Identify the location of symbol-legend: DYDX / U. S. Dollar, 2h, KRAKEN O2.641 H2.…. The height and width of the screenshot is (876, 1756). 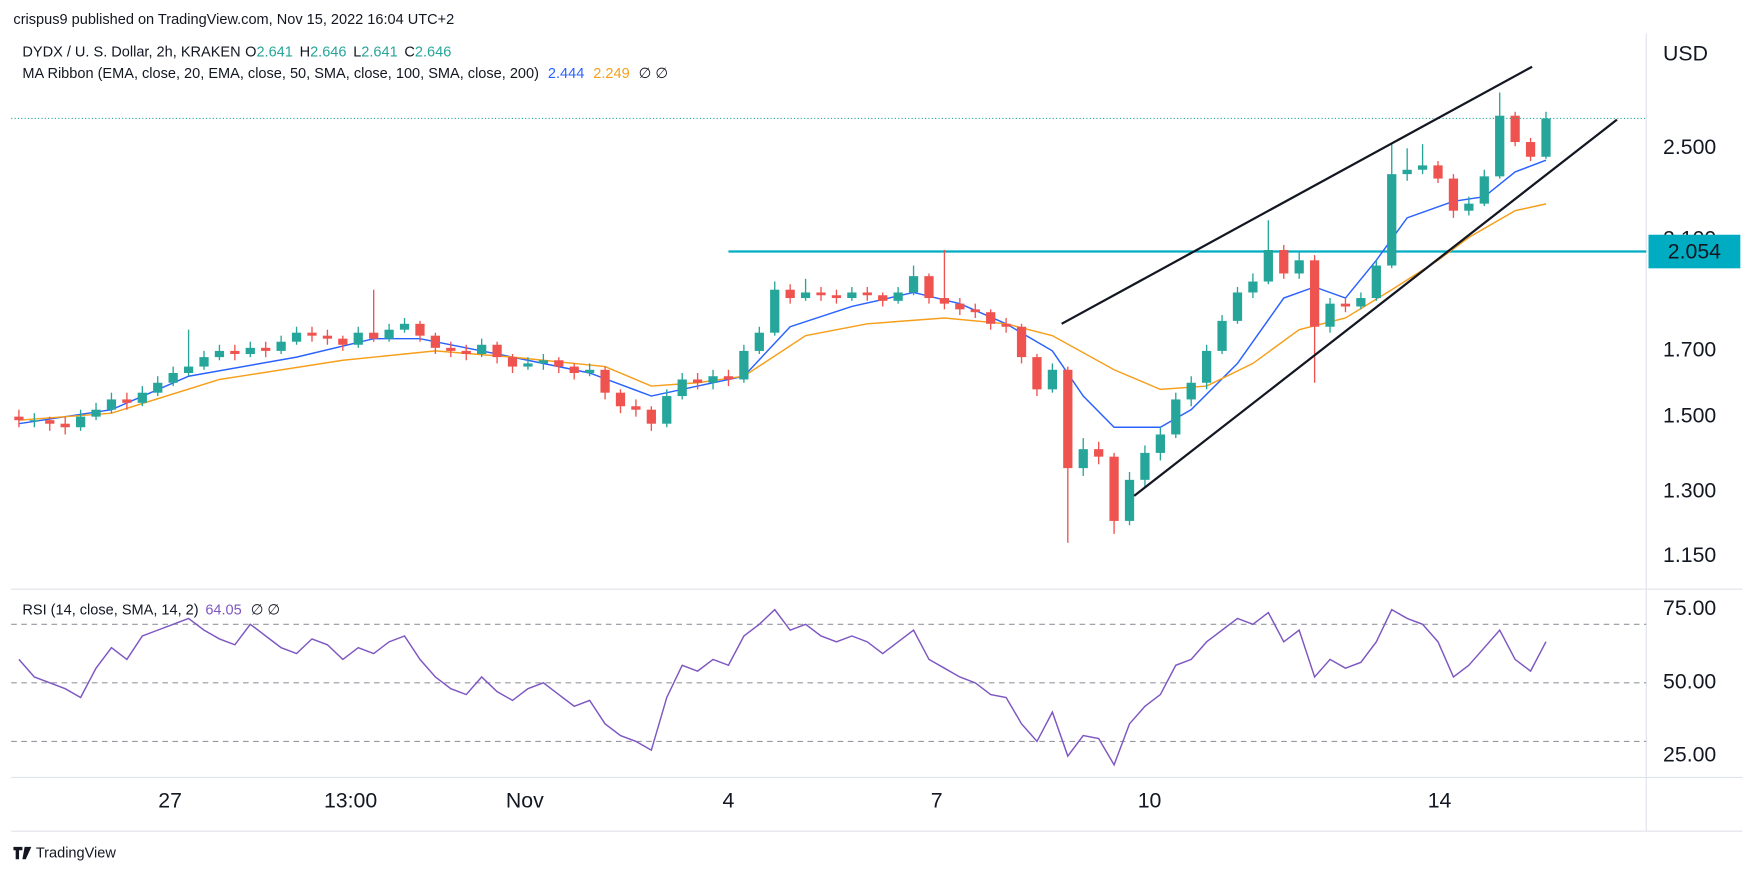
(236, 52).